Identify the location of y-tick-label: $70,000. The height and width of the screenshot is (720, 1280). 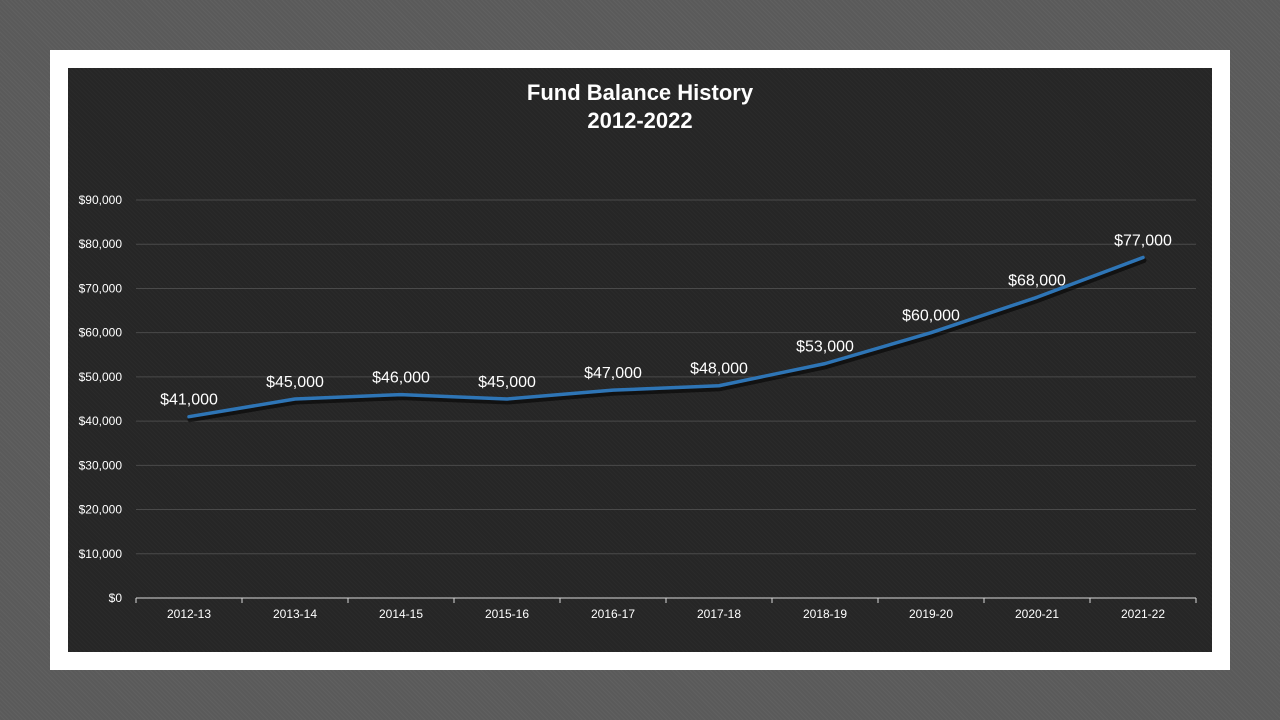
(101, 288).